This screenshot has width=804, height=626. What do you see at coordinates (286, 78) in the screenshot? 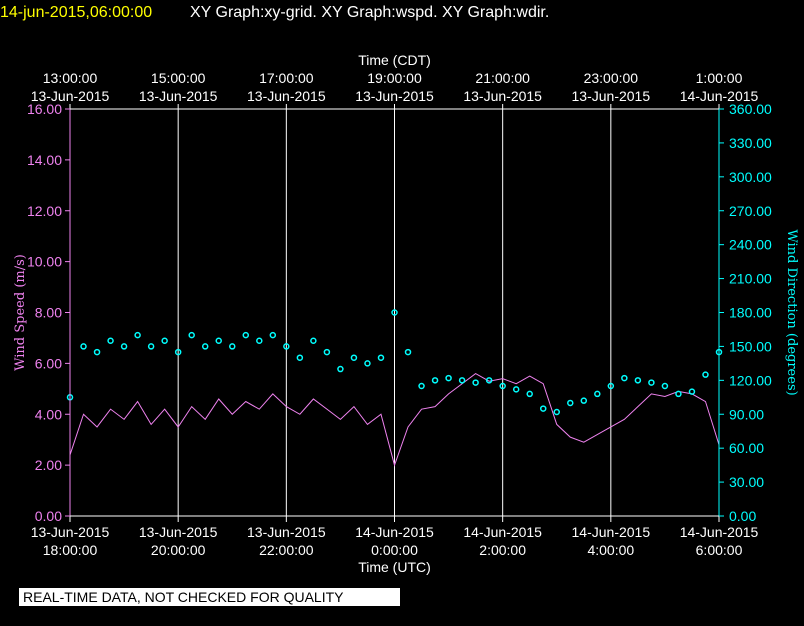
I see `top-tick-time: 17:00:00` at bounding box center [286, 78].